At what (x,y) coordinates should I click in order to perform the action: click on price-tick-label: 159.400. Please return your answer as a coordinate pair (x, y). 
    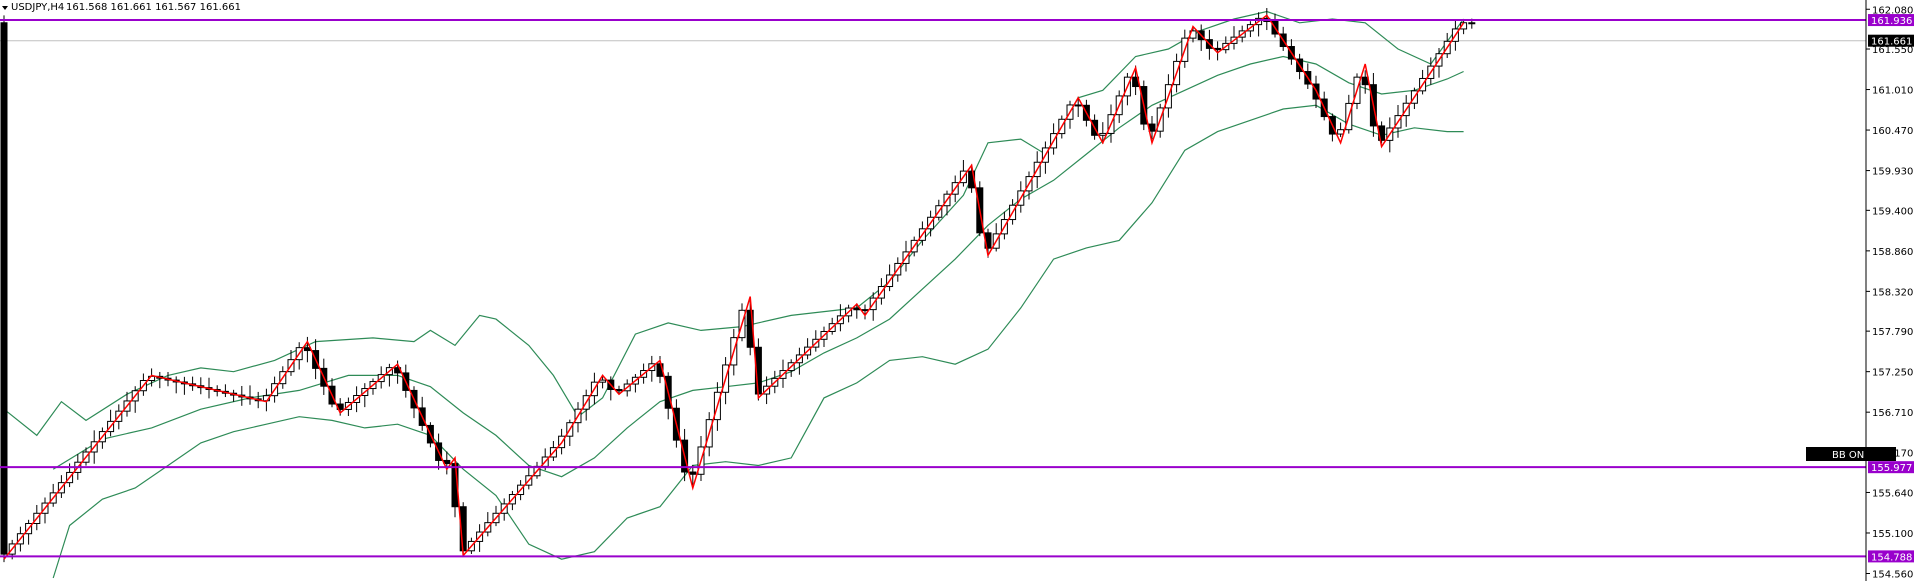
    Looking at the image, I should click on (1892, 211).